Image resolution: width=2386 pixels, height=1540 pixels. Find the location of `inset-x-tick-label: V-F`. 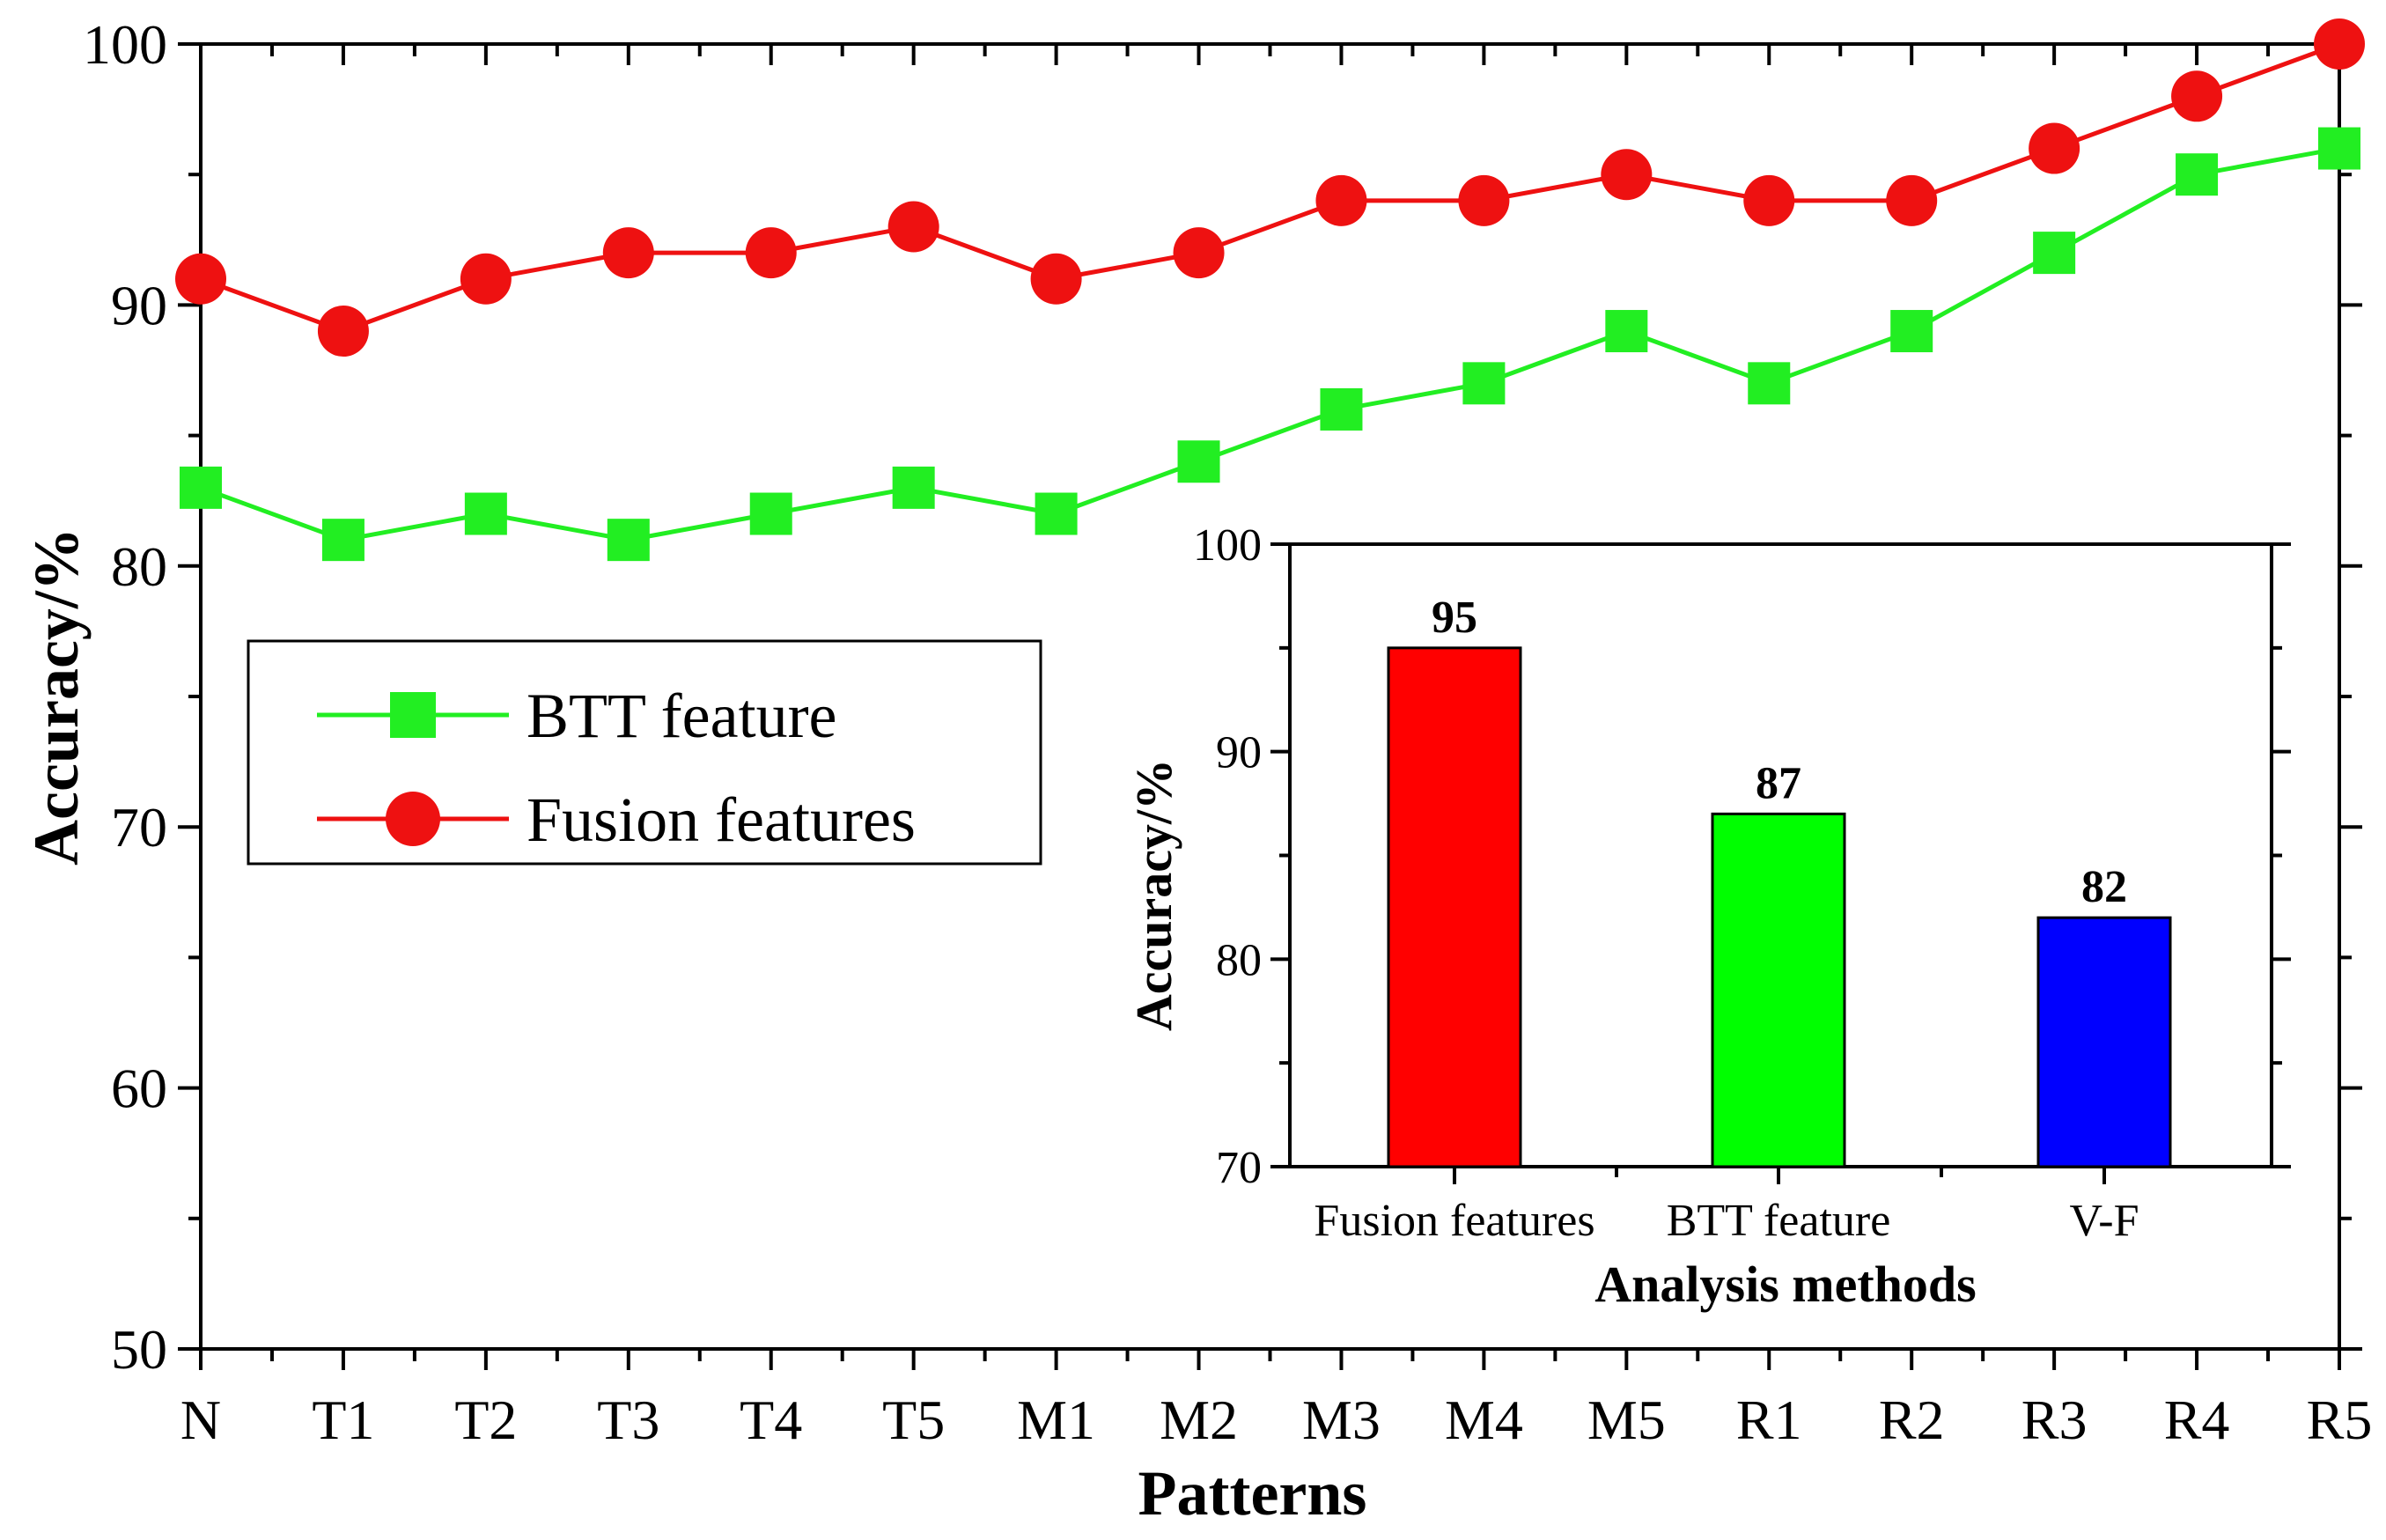

inset-x-tick-label: V-F is located at coordinates (2104, 1221).